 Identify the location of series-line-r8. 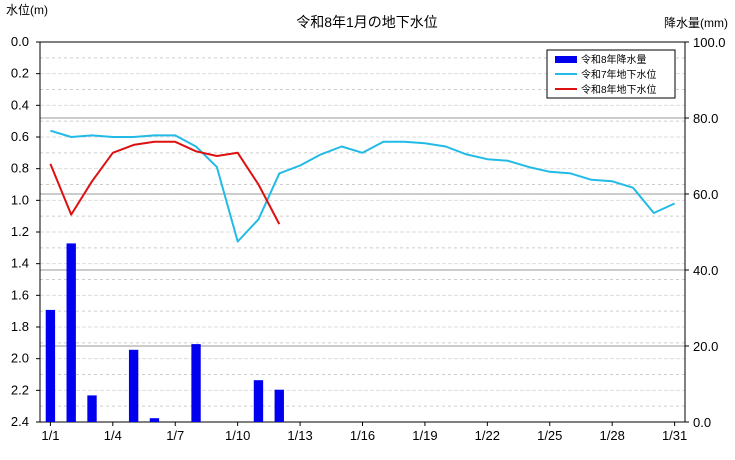
(165, 182).